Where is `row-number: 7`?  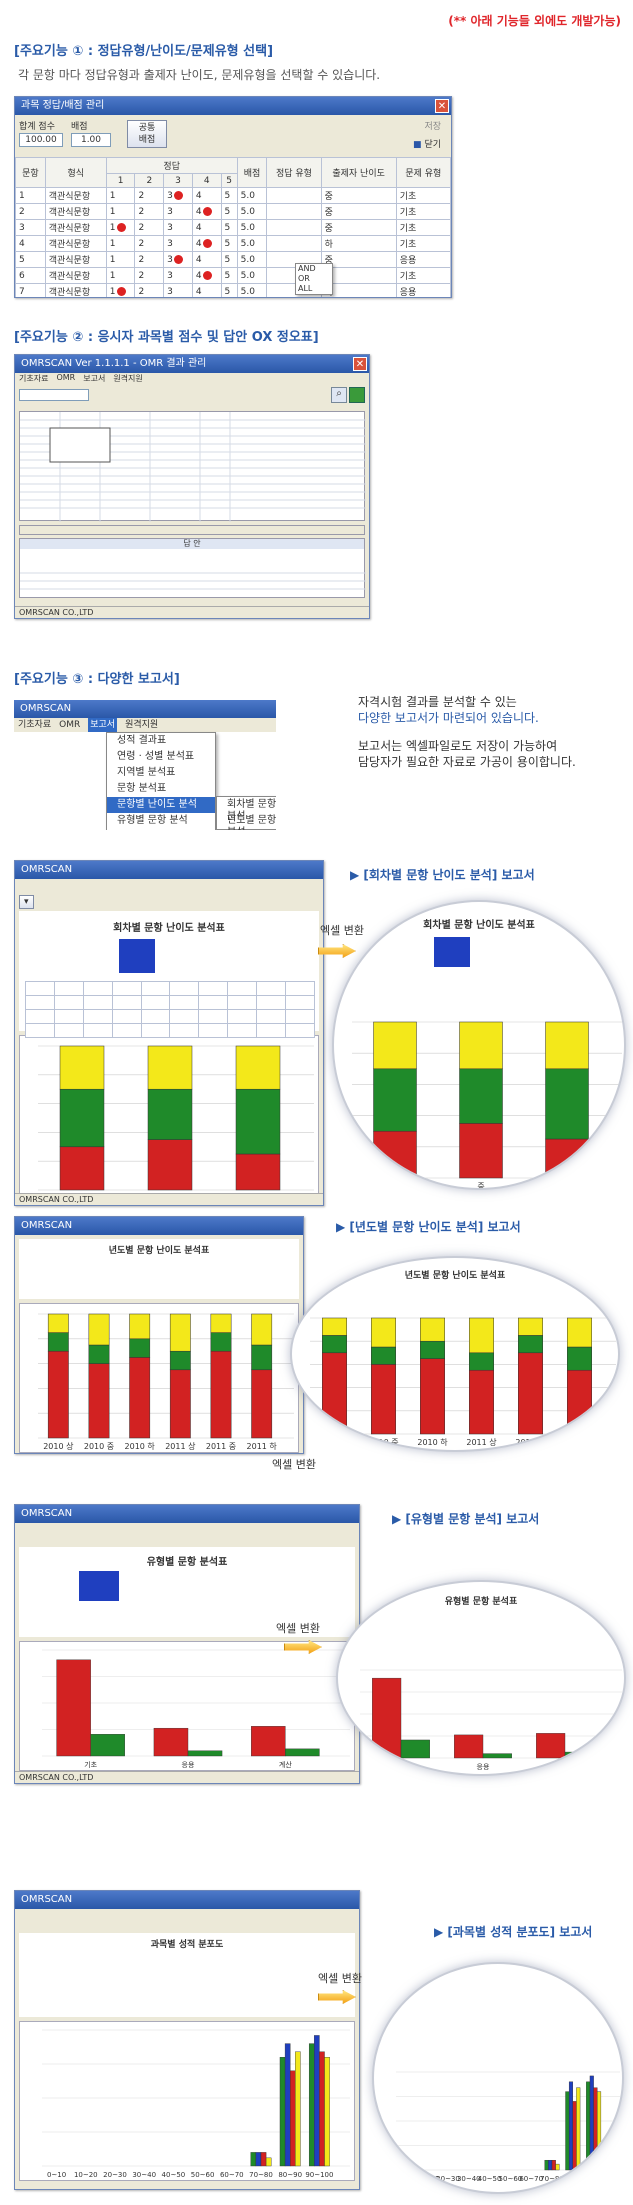
row-number: 7 is located at coordinates (30, 290).